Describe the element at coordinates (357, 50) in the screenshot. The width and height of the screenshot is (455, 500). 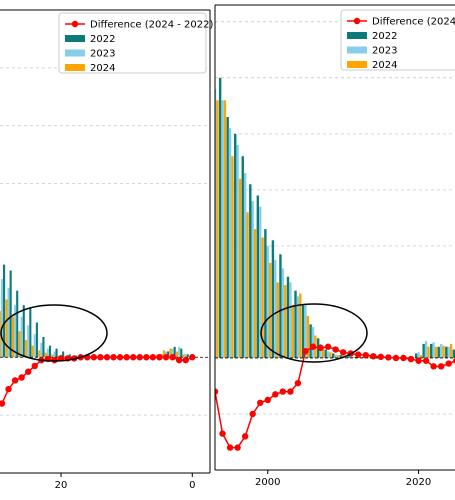
I see `legend-swatch-2023` at that location.